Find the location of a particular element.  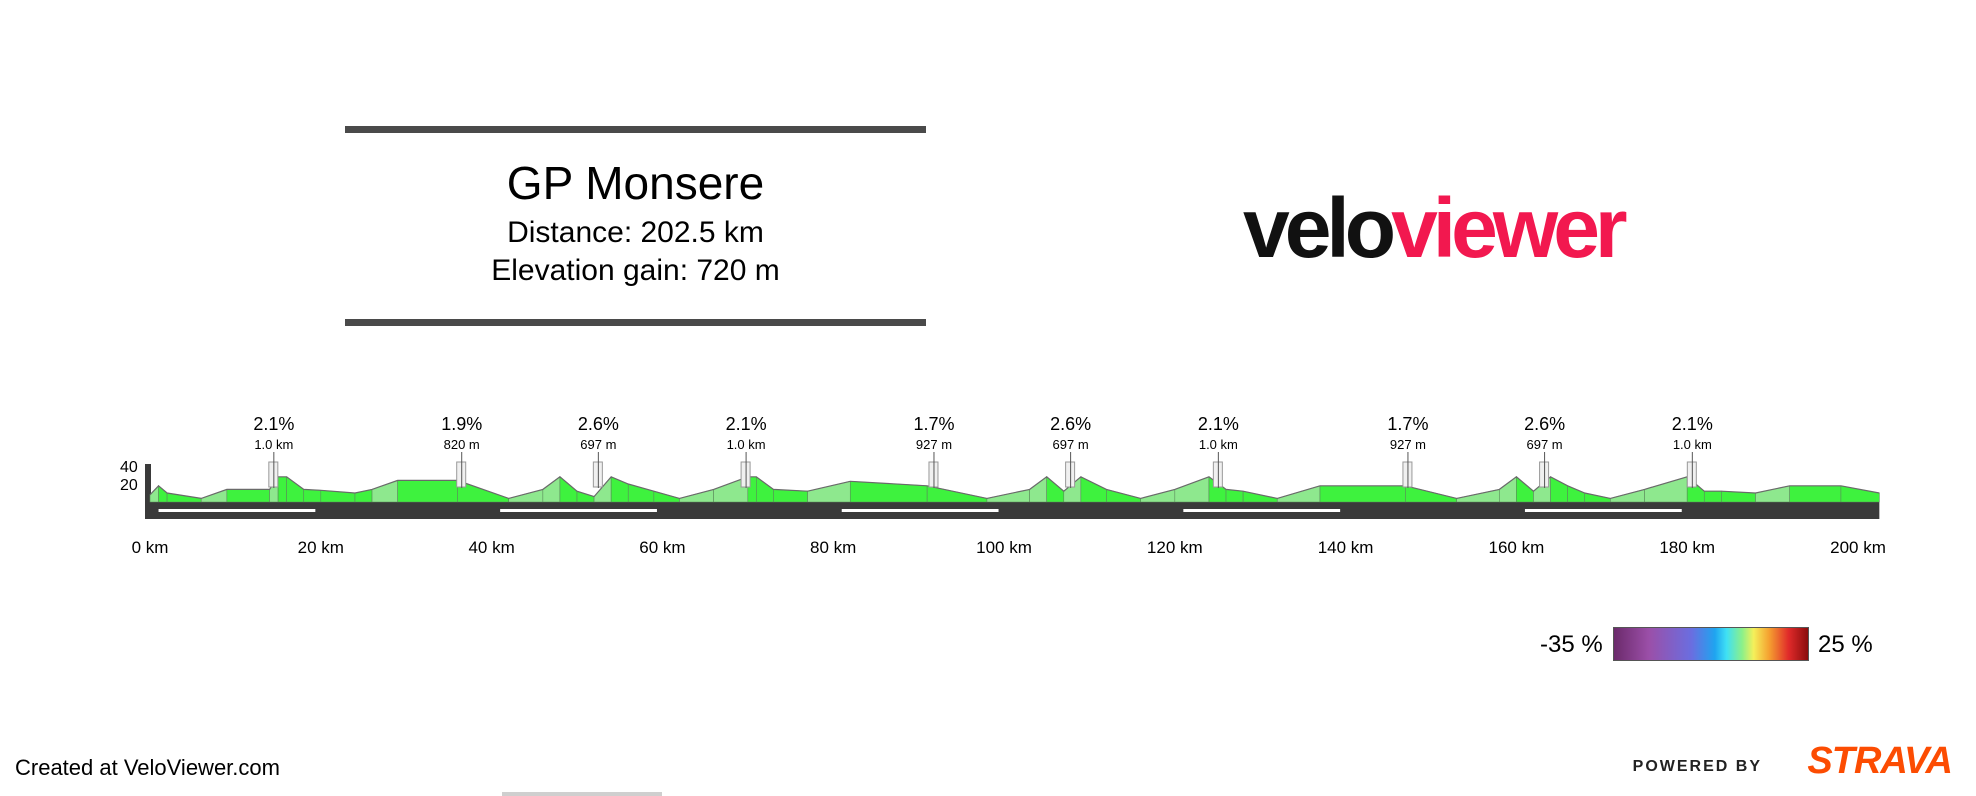

stage-distance: Distance: 202.5 km is located at coordinates (635, 232).